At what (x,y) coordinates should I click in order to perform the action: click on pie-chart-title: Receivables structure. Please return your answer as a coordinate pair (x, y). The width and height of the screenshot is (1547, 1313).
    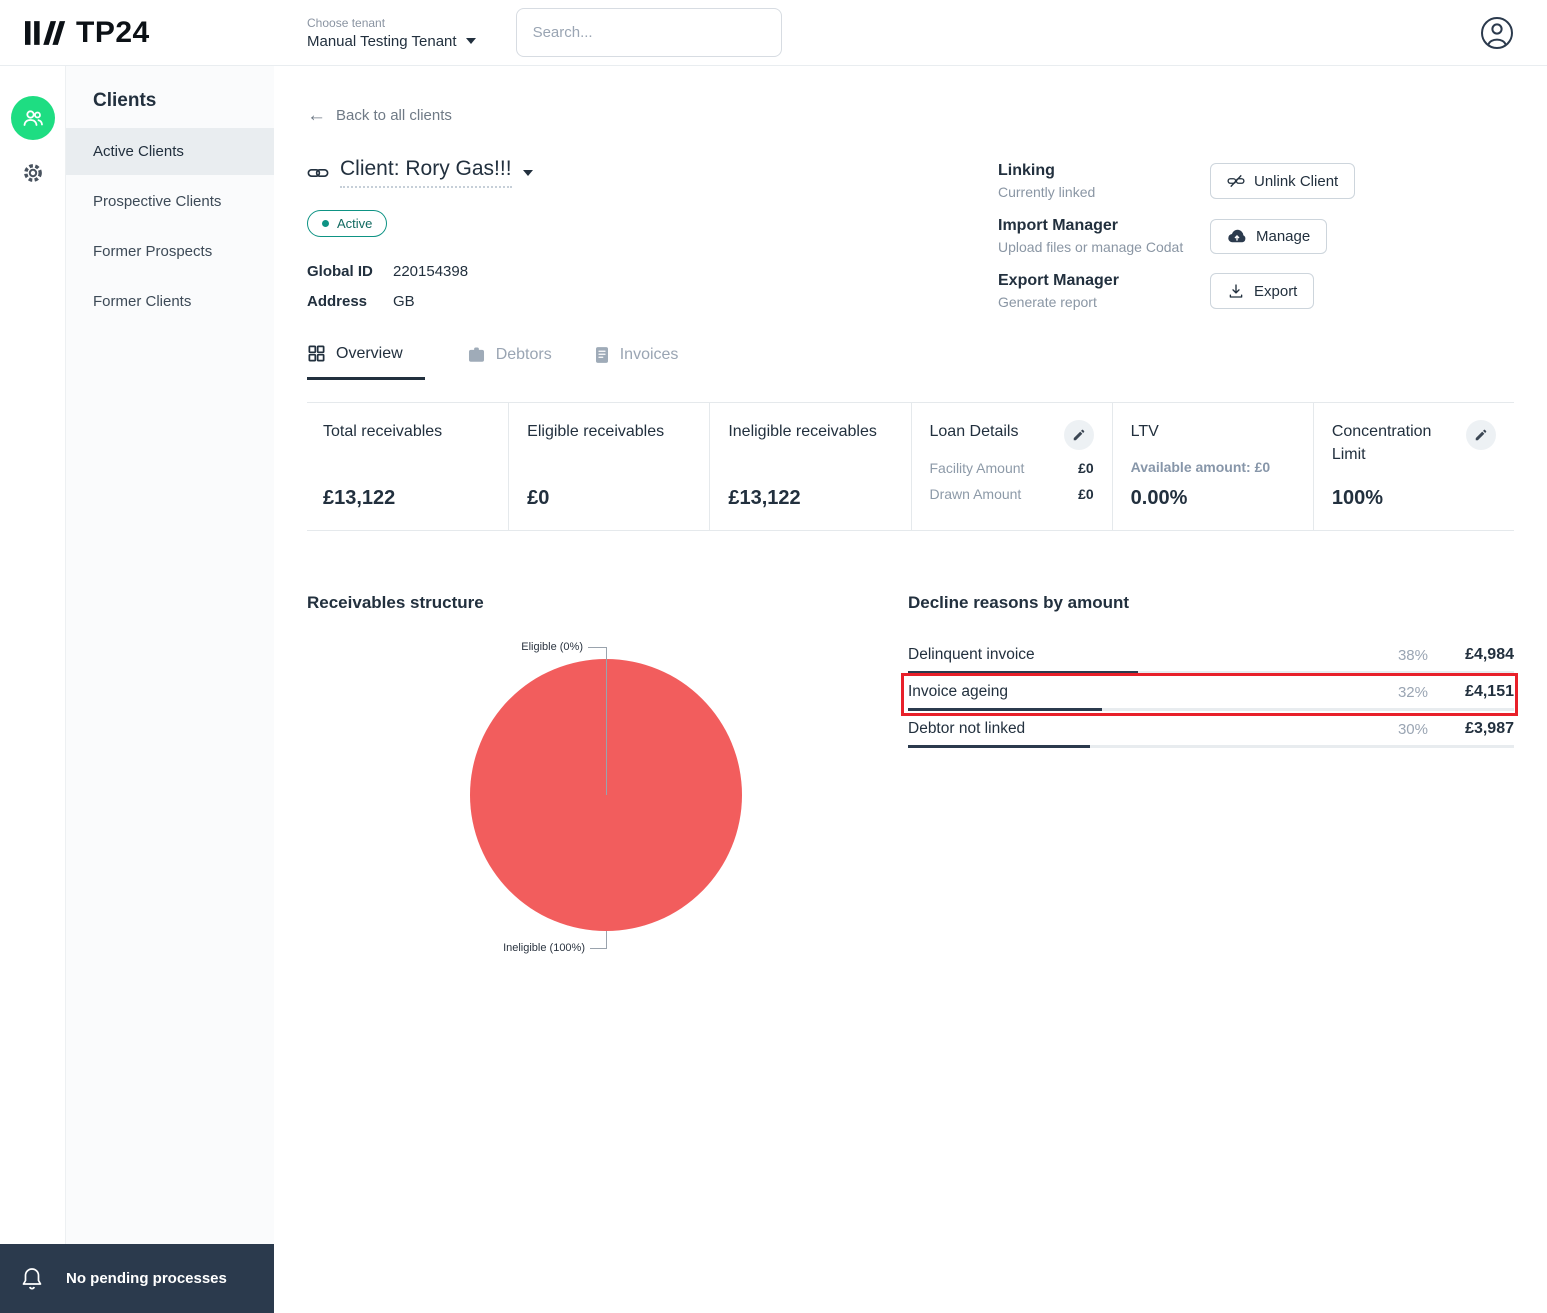
    Looking at the image, I should click on (395, 602).